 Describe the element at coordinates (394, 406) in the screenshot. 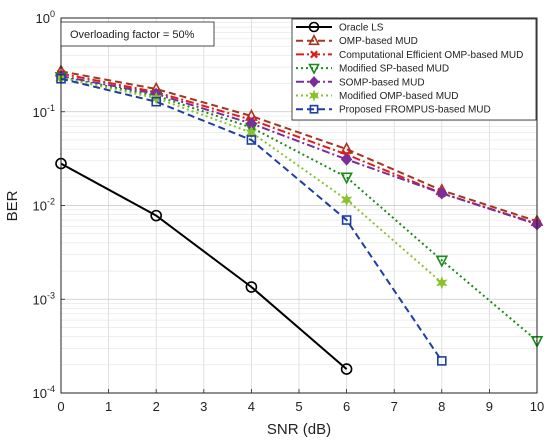

I see `x-tick-label: 7` at that location.